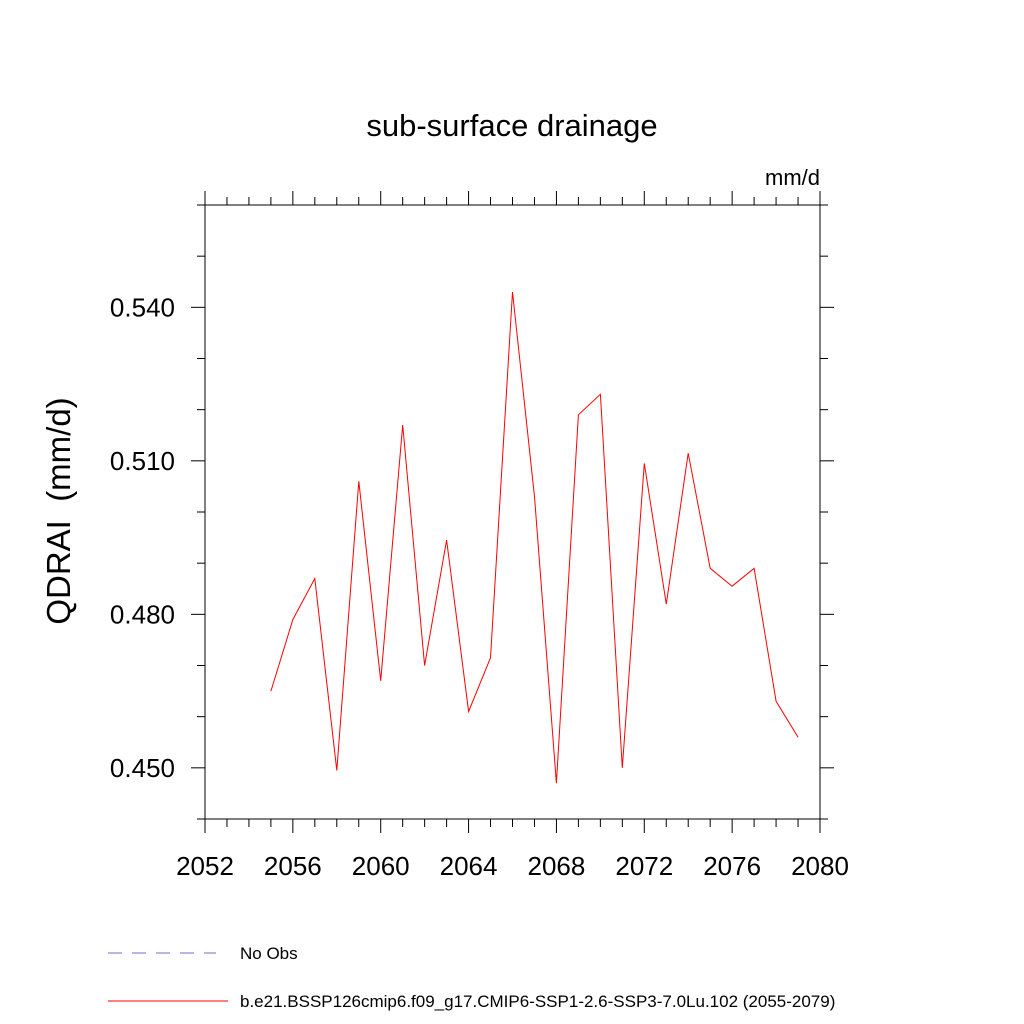 This screenshot has height=1024, width=1024. Describe the element at coordinates (142, 307) in the screenshot. I see `y-tick-label: 0.540` at that location.